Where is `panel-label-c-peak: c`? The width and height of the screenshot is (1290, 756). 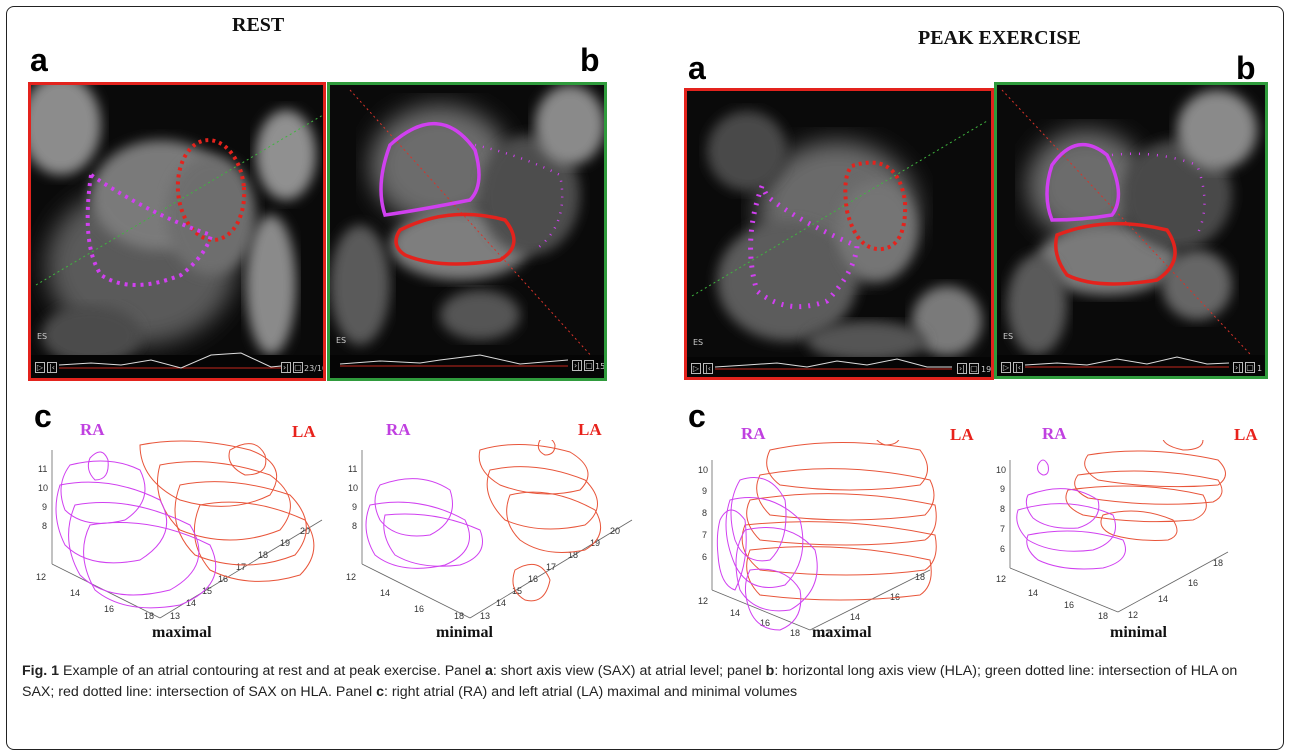
panel-label-c-peak: c is located at coordinates (697, 416).